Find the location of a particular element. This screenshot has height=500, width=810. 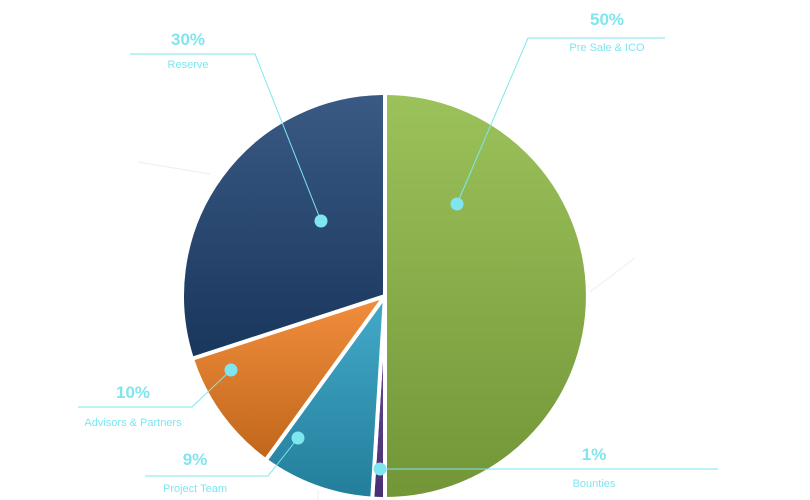

slice-percent-project-team: 9% is located at coordinates (195, 459).